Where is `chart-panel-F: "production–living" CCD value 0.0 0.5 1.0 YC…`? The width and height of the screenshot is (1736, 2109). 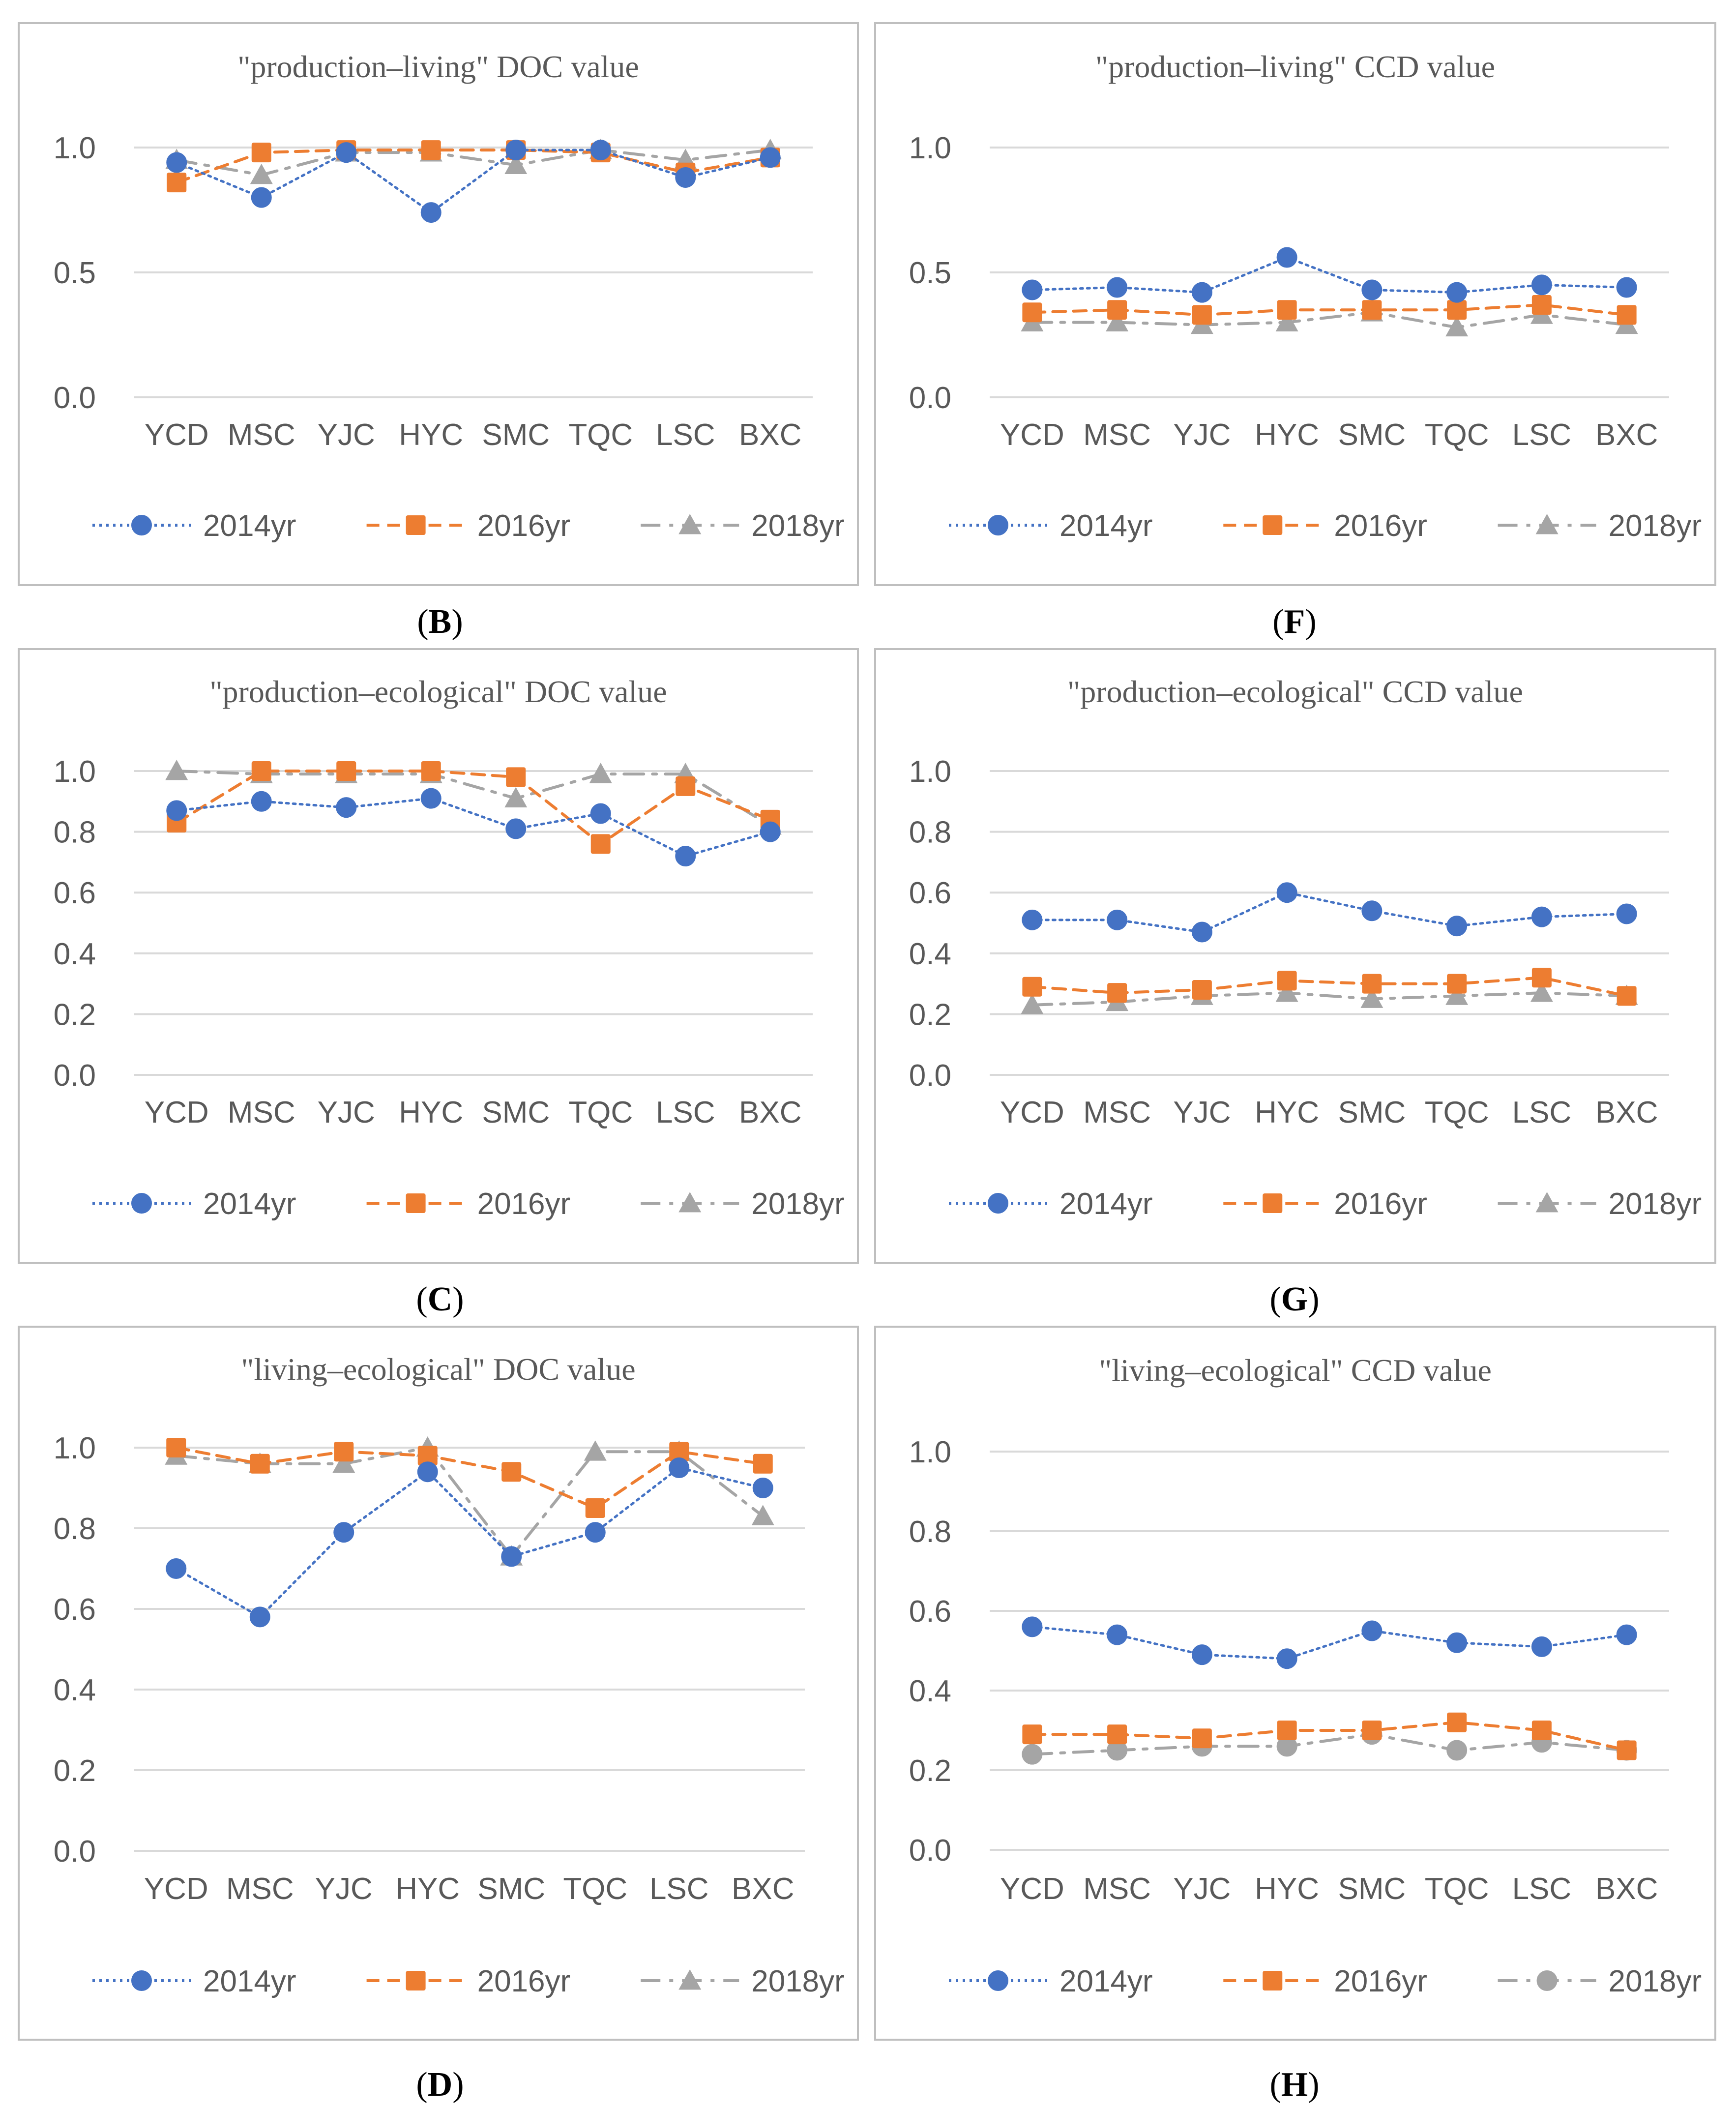 chart-panel-F: "production–living" CCD value 0.0 0.5 1.0 YC… is located at coordinates (1295, 331).